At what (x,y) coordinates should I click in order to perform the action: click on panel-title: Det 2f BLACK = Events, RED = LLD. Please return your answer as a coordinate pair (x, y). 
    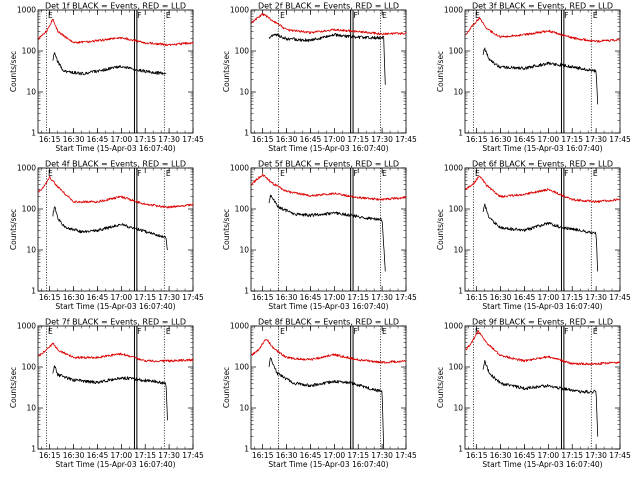
    Looking at the image, I should click on (328, 6).